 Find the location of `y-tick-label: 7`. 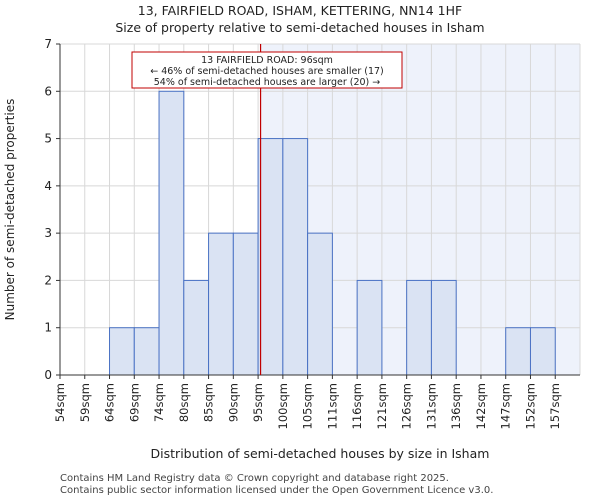

y-tick-label: 7 is located at coordinates (48, 44).